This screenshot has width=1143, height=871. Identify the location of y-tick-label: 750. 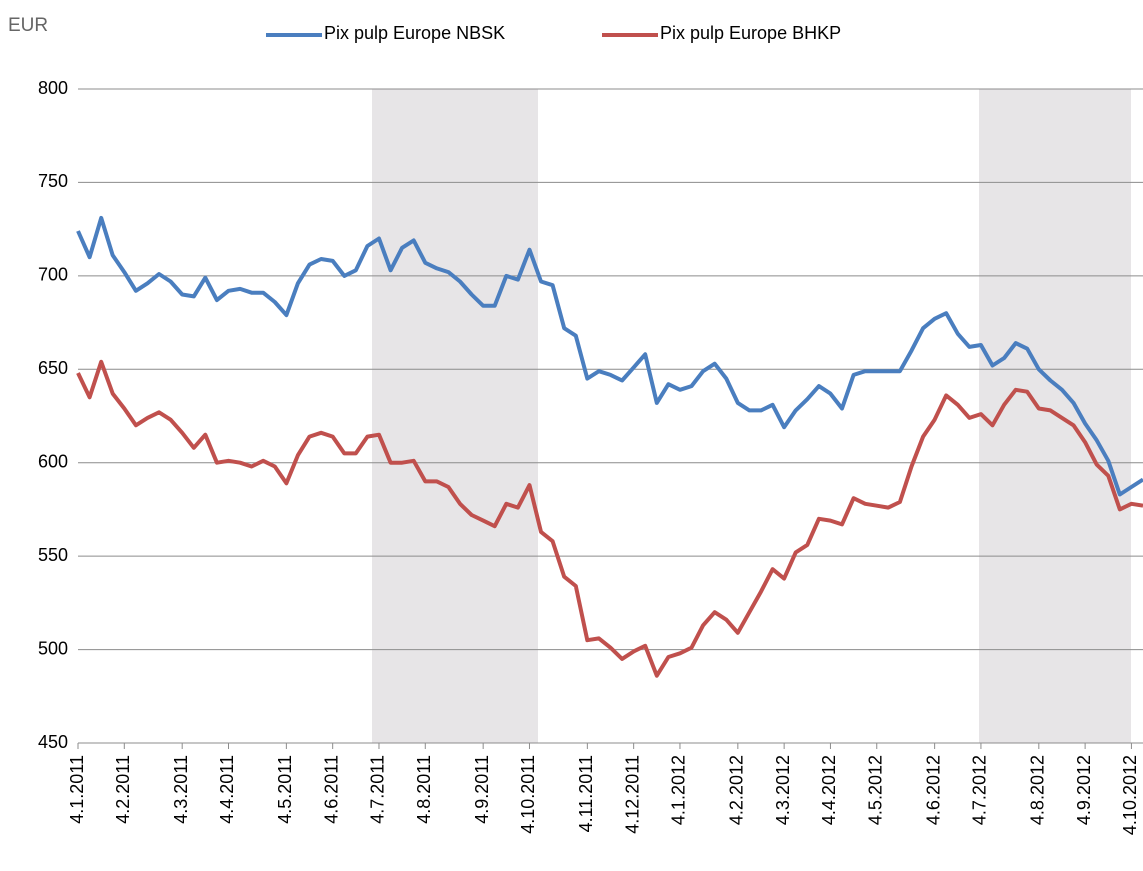
(53, 181).